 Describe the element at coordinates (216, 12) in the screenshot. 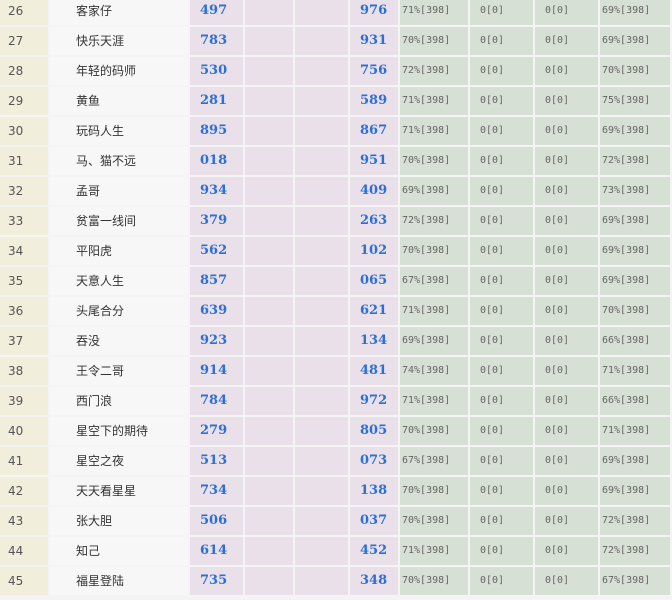

I see `number-a-cell: 497` at that location.